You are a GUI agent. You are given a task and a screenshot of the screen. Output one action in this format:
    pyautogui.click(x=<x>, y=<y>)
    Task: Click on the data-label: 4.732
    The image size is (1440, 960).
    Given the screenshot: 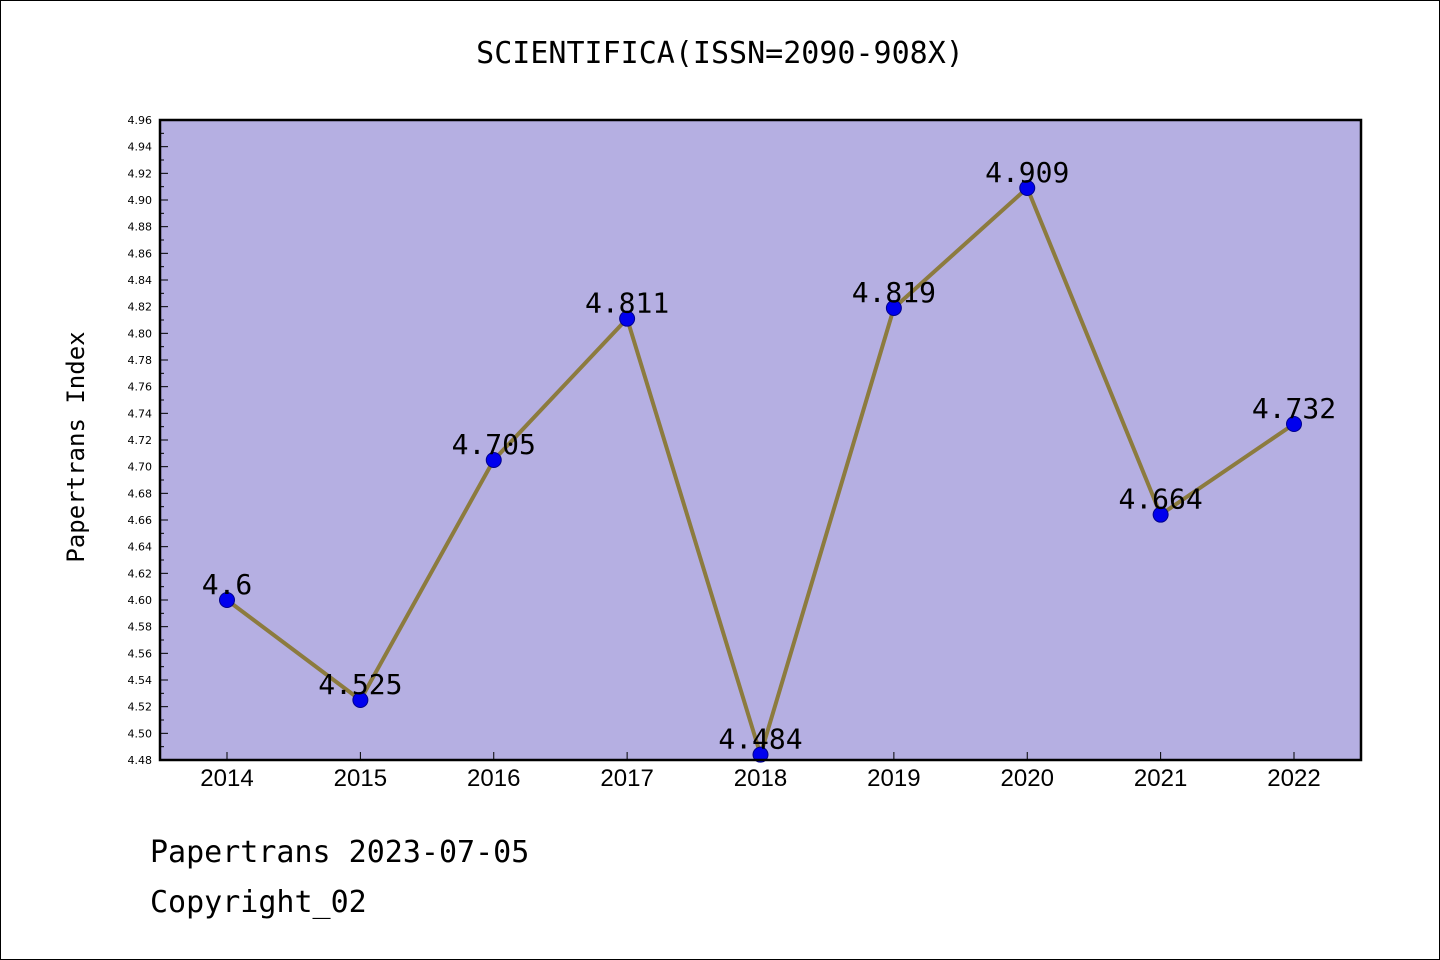 What is the action you would take?
    pyautogui.click(x=1294, y=408)
    